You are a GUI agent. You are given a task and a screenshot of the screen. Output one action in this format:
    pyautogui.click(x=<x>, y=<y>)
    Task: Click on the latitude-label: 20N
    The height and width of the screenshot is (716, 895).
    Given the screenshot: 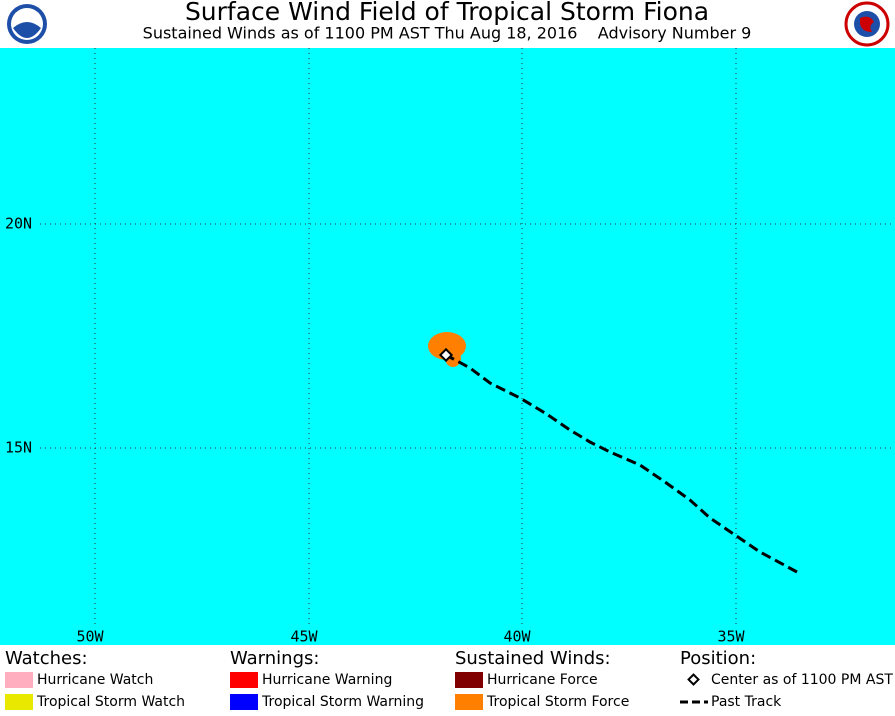 What is the action you would take?
    pyautogui.click(x=18, y=224)
    